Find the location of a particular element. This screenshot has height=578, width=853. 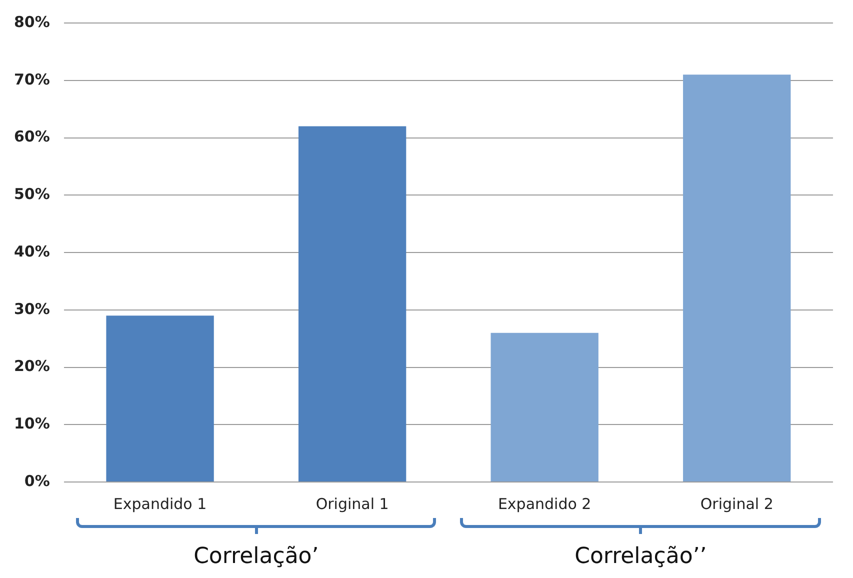

y-tick-label: 0% is located at coordinates (37, 481).